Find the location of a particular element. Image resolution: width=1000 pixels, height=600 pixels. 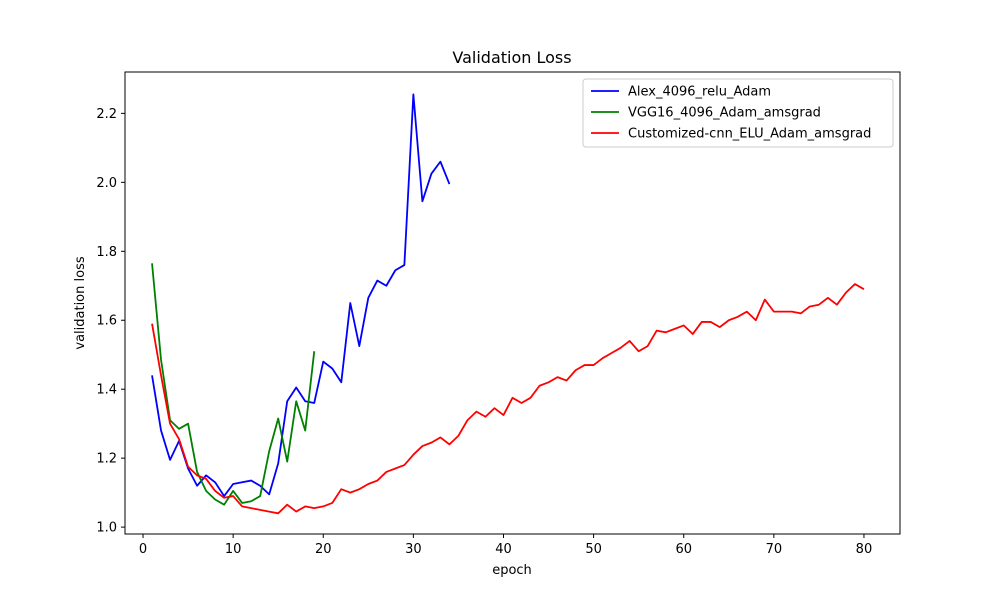

x-tick-label: 40 is located at coordinates (503, 549).